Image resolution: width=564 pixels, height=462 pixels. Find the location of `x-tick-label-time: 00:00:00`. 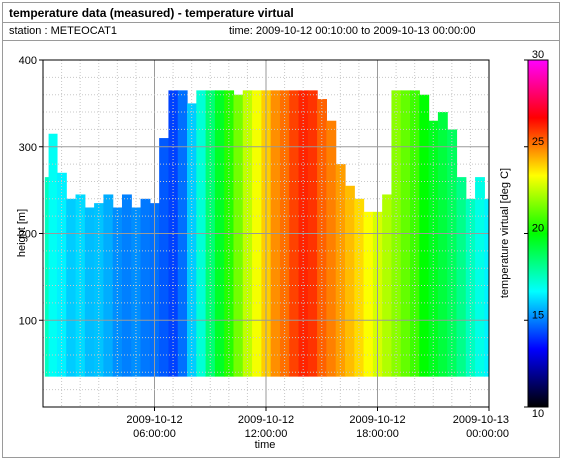

x-tick-label-time: 00:00:00 is located at coordinates (487, 434).